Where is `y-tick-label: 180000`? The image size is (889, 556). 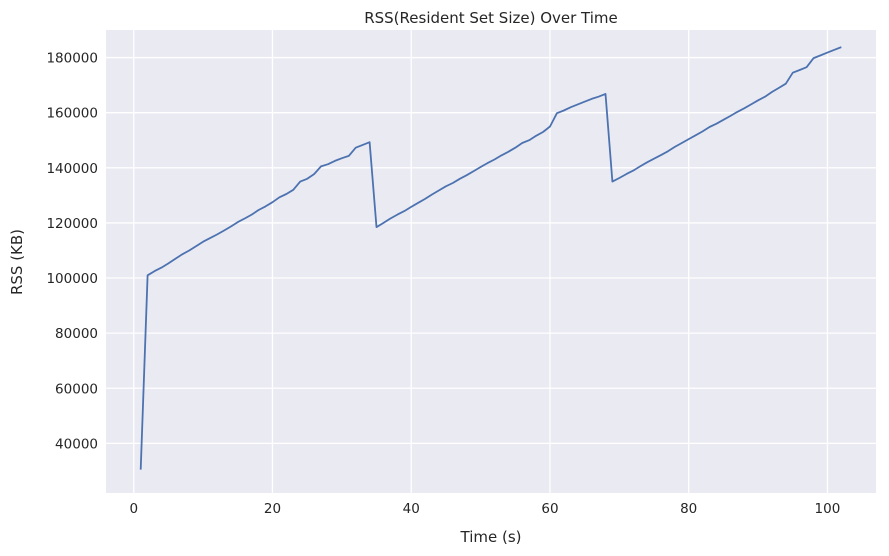
y-tick-label: 180000 is located at coordinates (72, 59).